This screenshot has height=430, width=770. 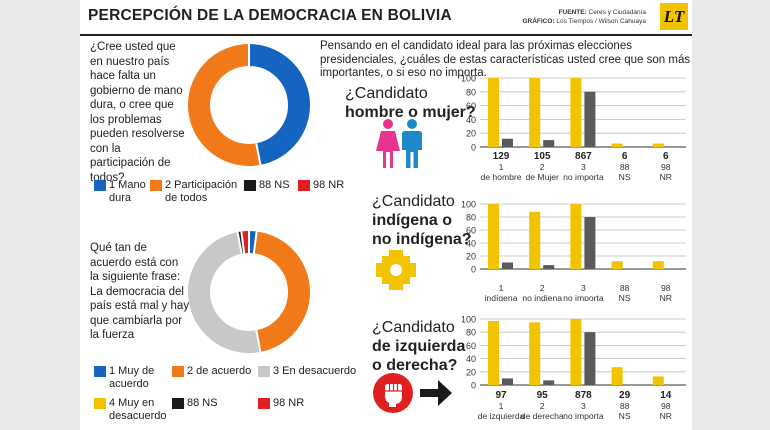 I want to click on q3-heading: ¿Candidato de izquierda o derecha?, so click(x=418, y=346).